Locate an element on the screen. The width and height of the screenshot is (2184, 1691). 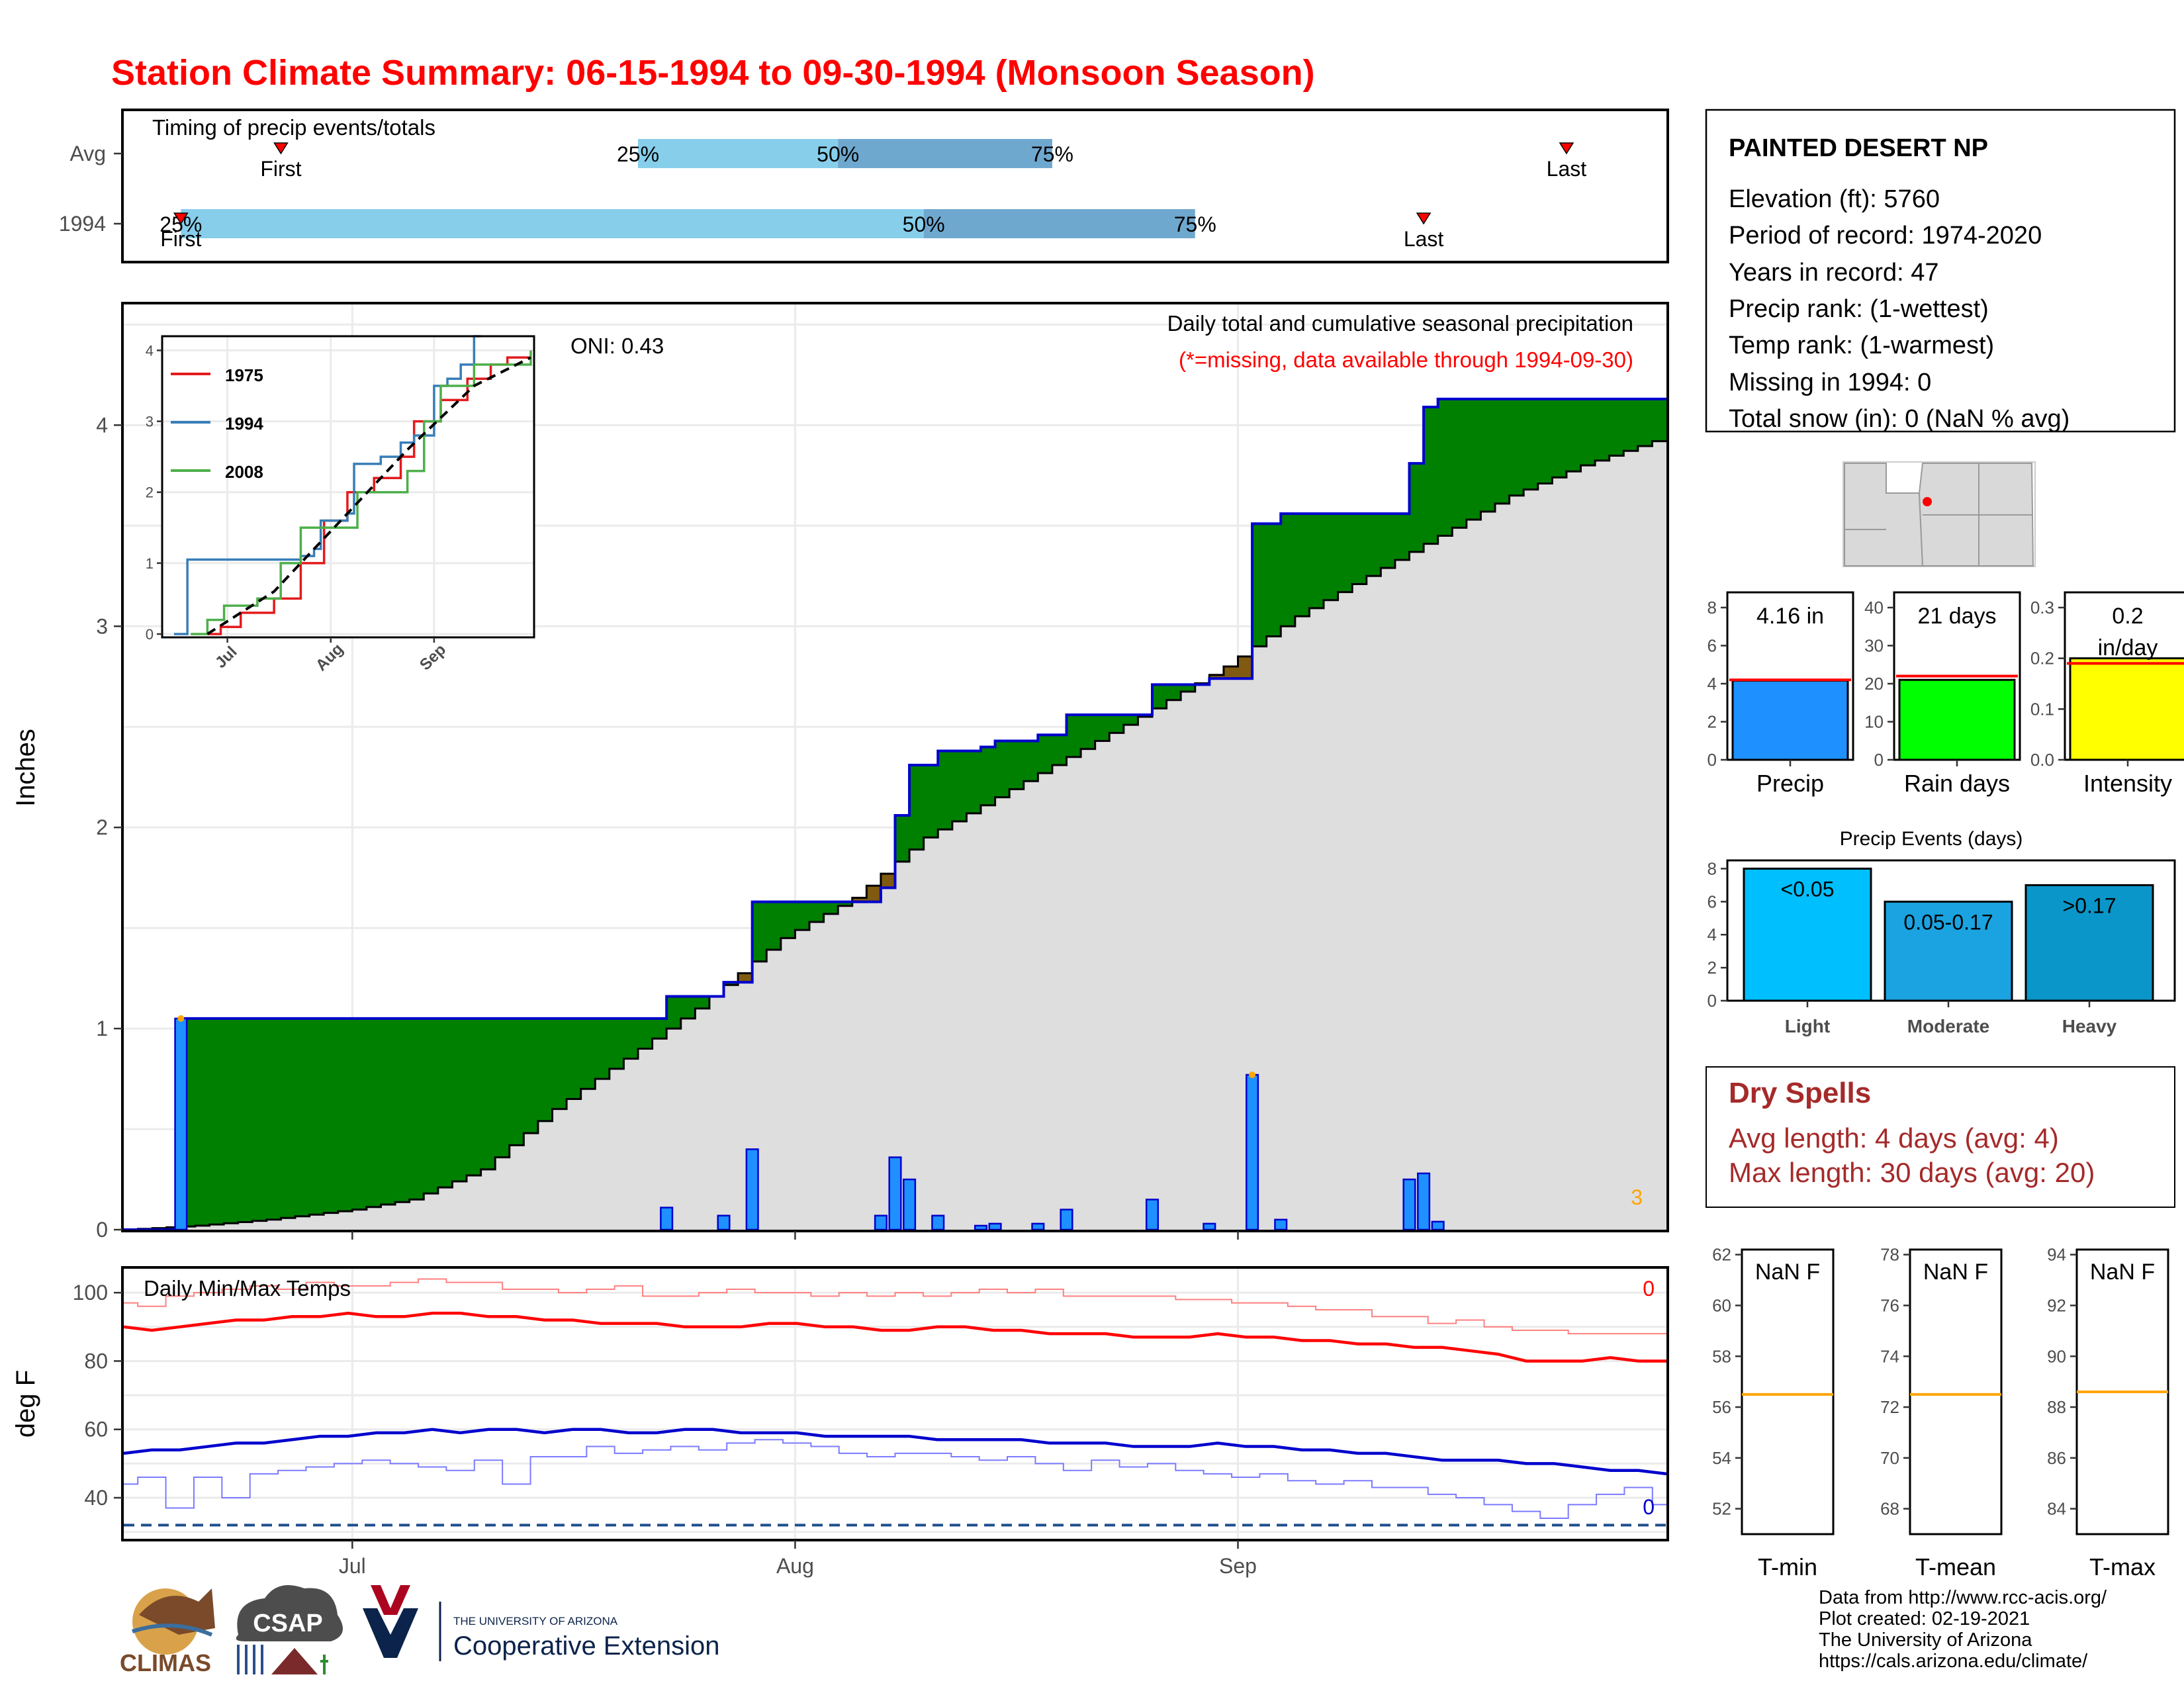
date-axis: Jul Aug Sep is located at coordinates (798, 1559).